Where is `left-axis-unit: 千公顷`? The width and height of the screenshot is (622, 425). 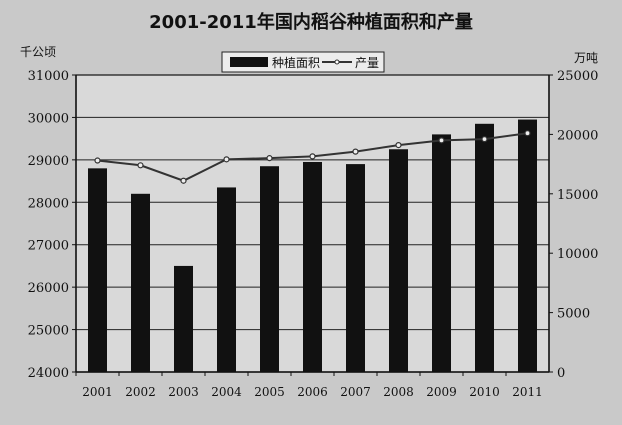 left-axis-unit: 千公顷 is located at coordinates (38, 52).